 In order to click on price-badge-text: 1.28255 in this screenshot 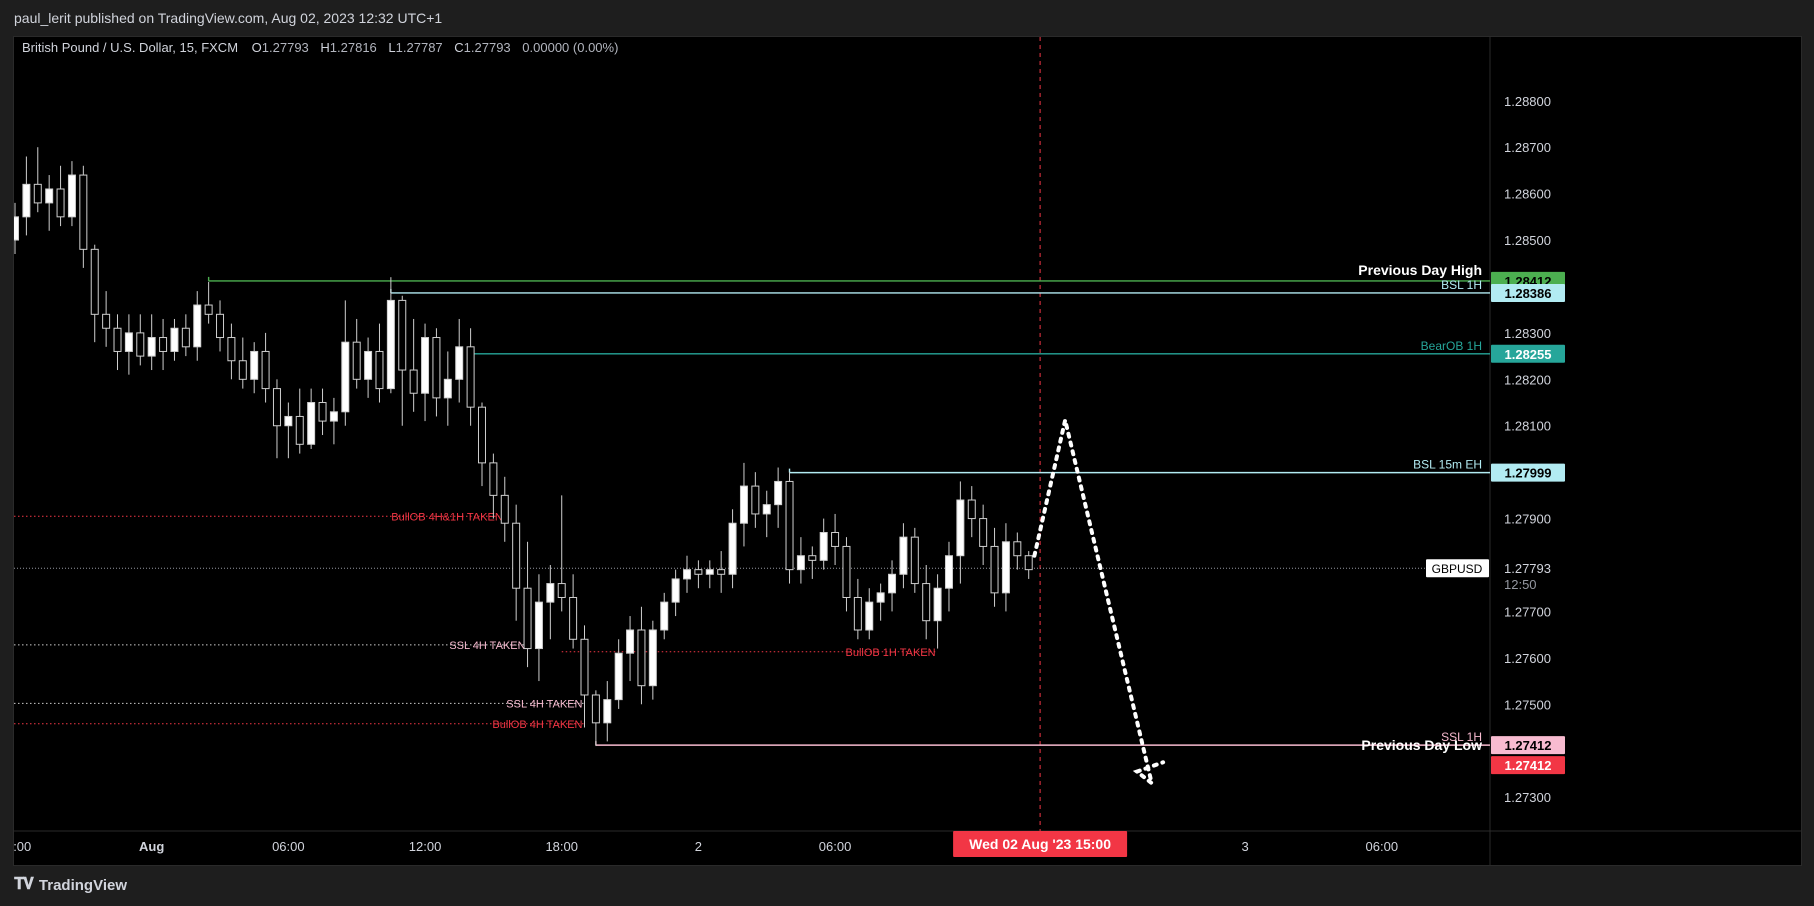, I will do `click(1528, 354)`.